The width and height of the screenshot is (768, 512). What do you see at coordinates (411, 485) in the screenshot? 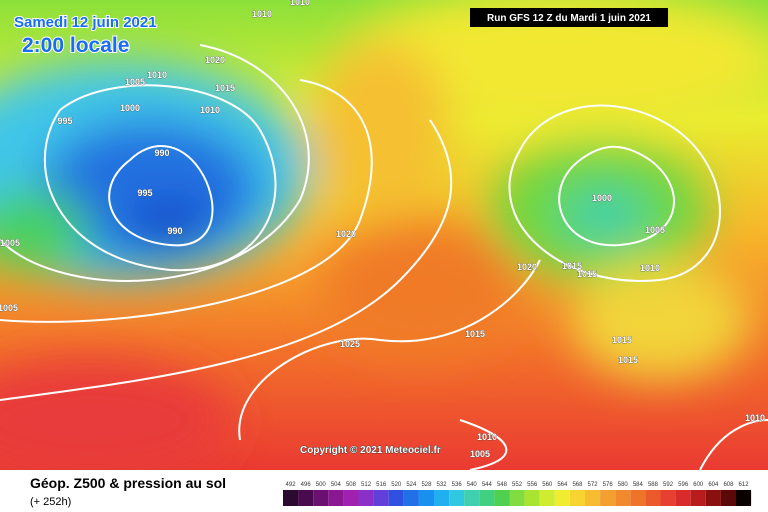
I see `color-scale-label: 524` at bounding box center [411, 485].